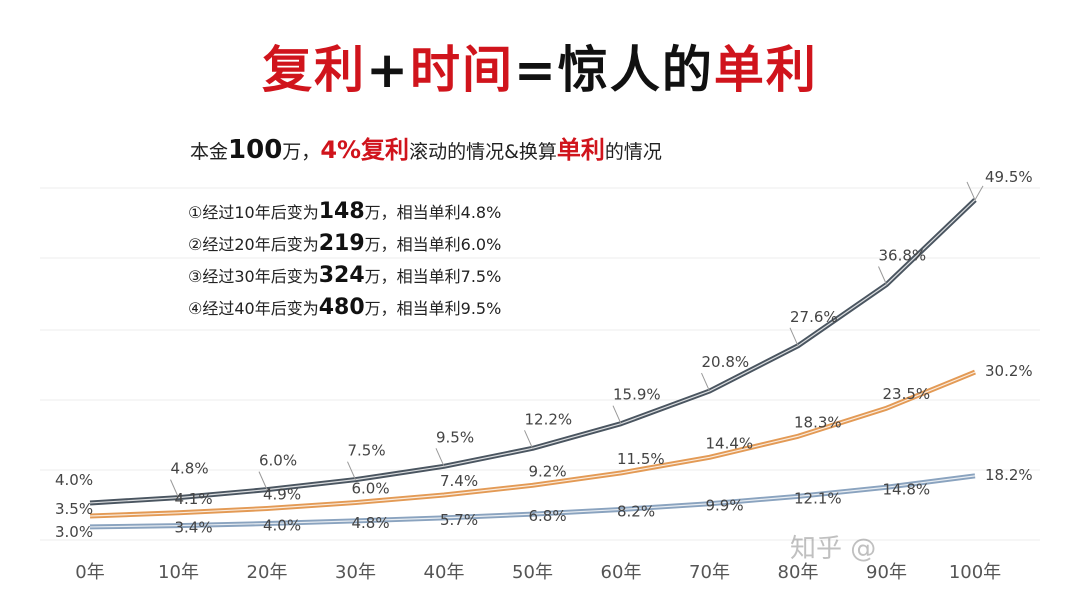 The image size is (1080, 608). I want to click on data-label: 3.0%, so click(74, 532).